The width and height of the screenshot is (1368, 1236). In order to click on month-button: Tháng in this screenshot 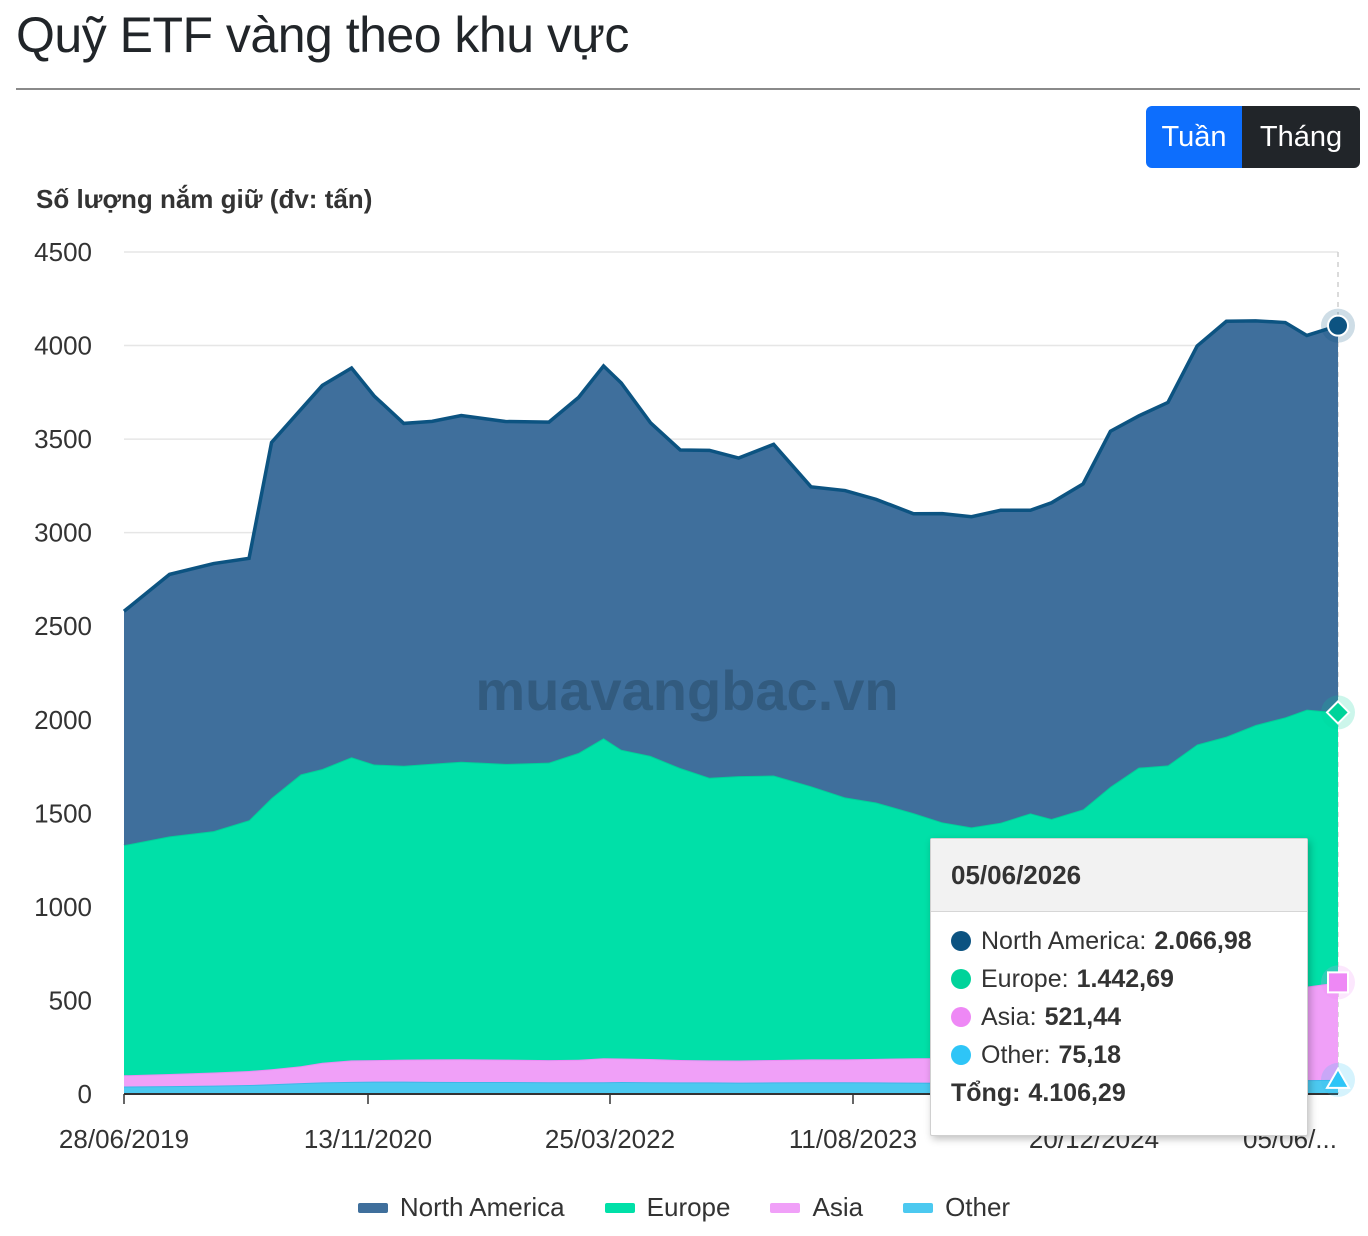, I will do `click(1301, 137)`.